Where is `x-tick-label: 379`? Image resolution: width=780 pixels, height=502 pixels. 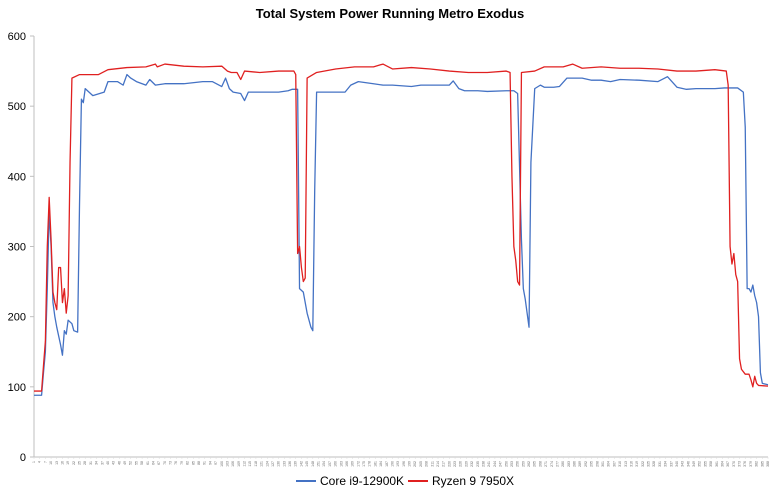 x-tick-label: 379 is located at coordinates (751, 464).